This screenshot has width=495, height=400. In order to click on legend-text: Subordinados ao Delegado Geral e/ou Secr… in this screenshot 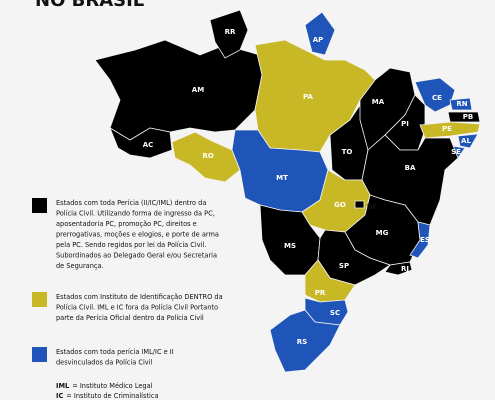, I will do `click(136, 256)`.